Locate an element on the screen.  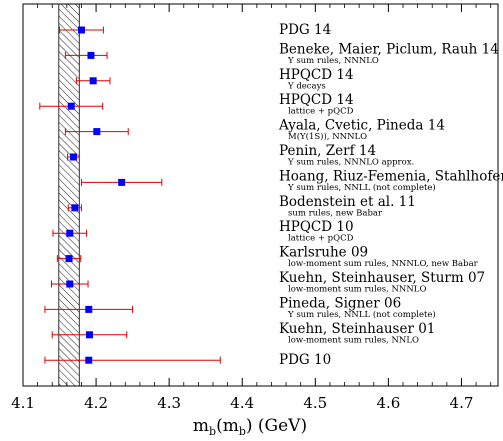
entry-sublabel: M(Υ(1S)), NNNLO is located at coordinates (327, 136).